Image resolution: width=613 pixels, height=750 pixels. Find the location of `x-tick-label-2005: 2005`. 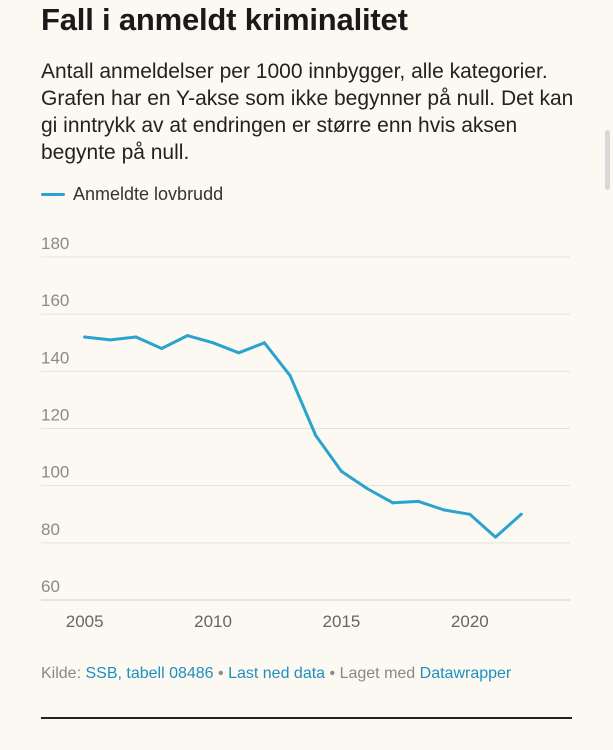

x-tick-label-2005: 2005 is located at coordinates (85, 621).